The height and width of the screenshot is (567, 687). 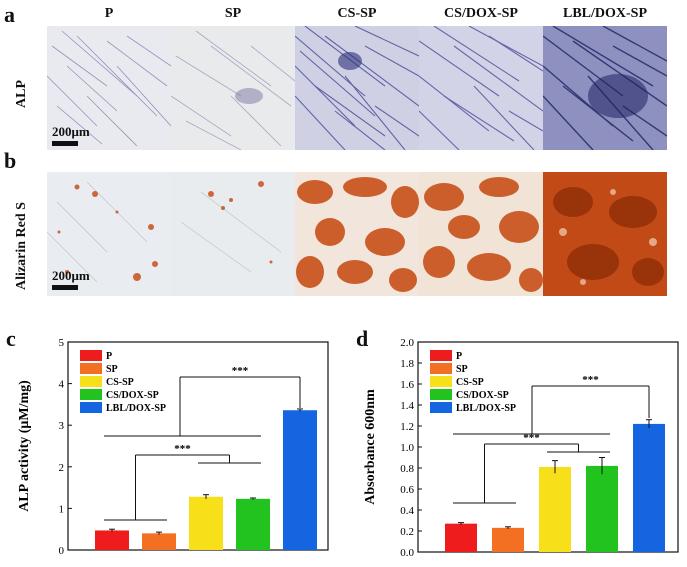 I want to click on column-header-cs-dox-sp: CS/DOX-SP, so click(x=481, y=13).